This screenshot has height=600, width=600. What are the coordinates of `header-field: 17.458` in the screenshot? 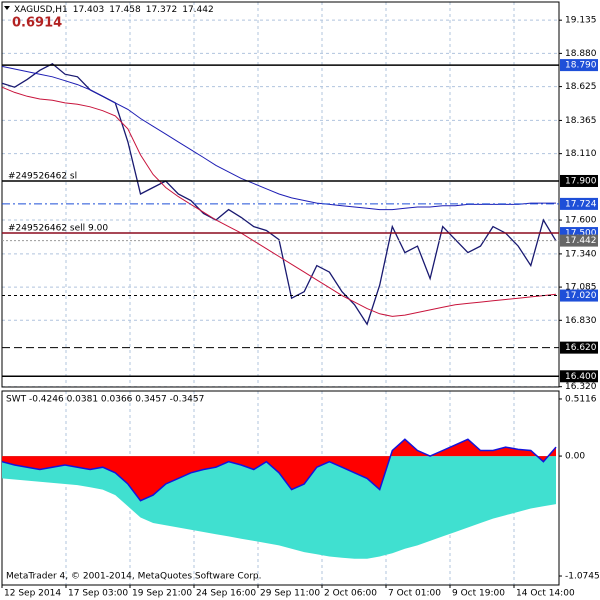 It's located at (125, 10).